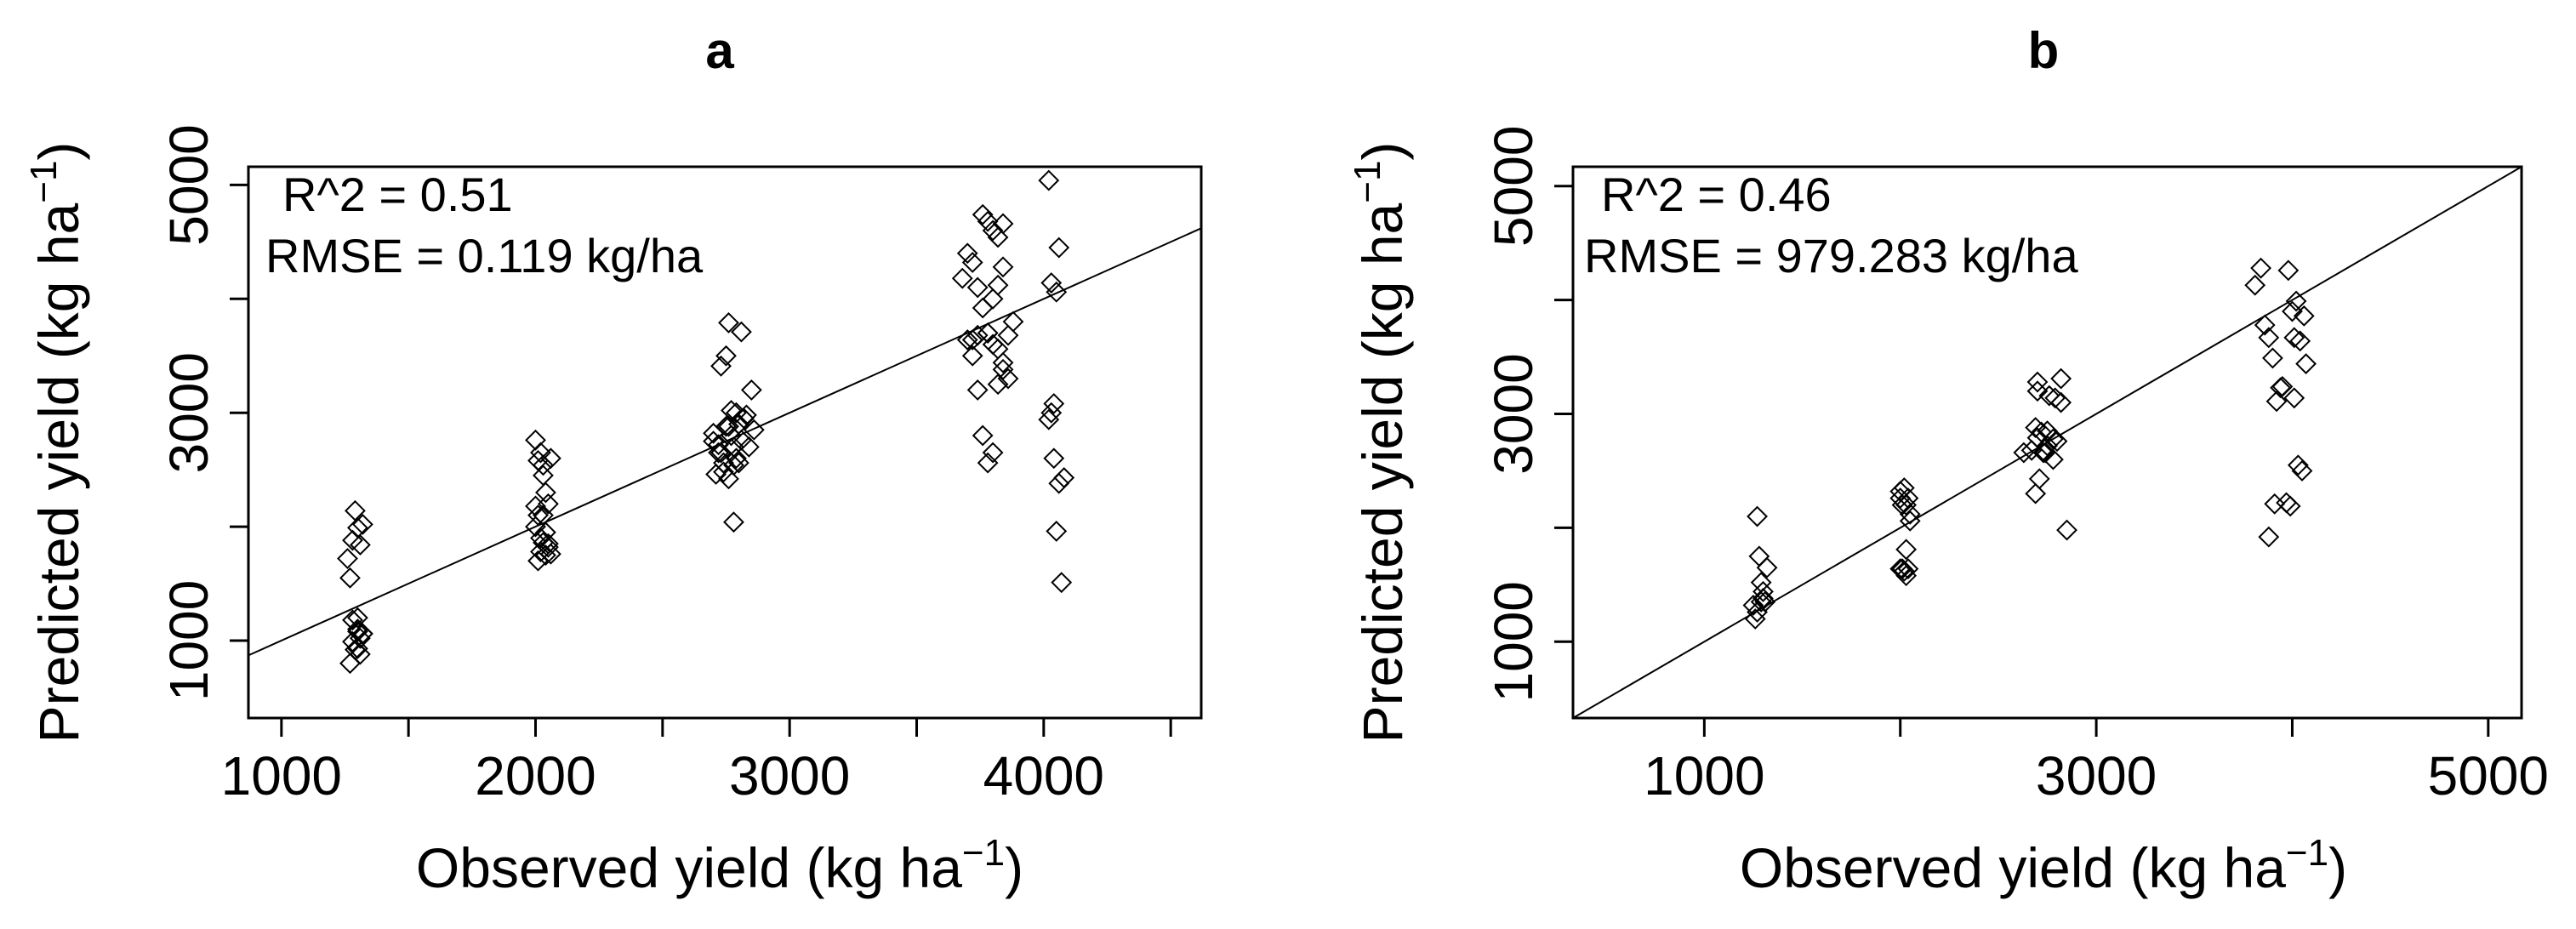 This screenshot has height=929, width=2576. Describe the element at coordinates (398, 195) in the screenshot. I see `r-squared-label-a: R^2 = 0.51` at that location.